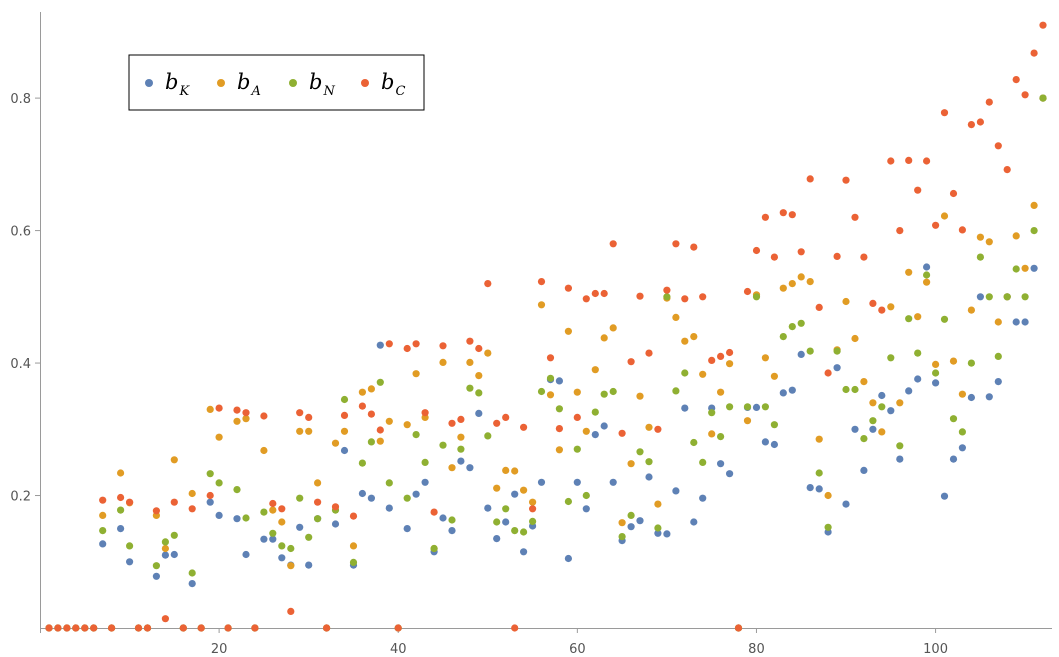  Describe the element at coordinates (20, 364) in the screenshot. I see `y-tick-label: 0.4` at that location.